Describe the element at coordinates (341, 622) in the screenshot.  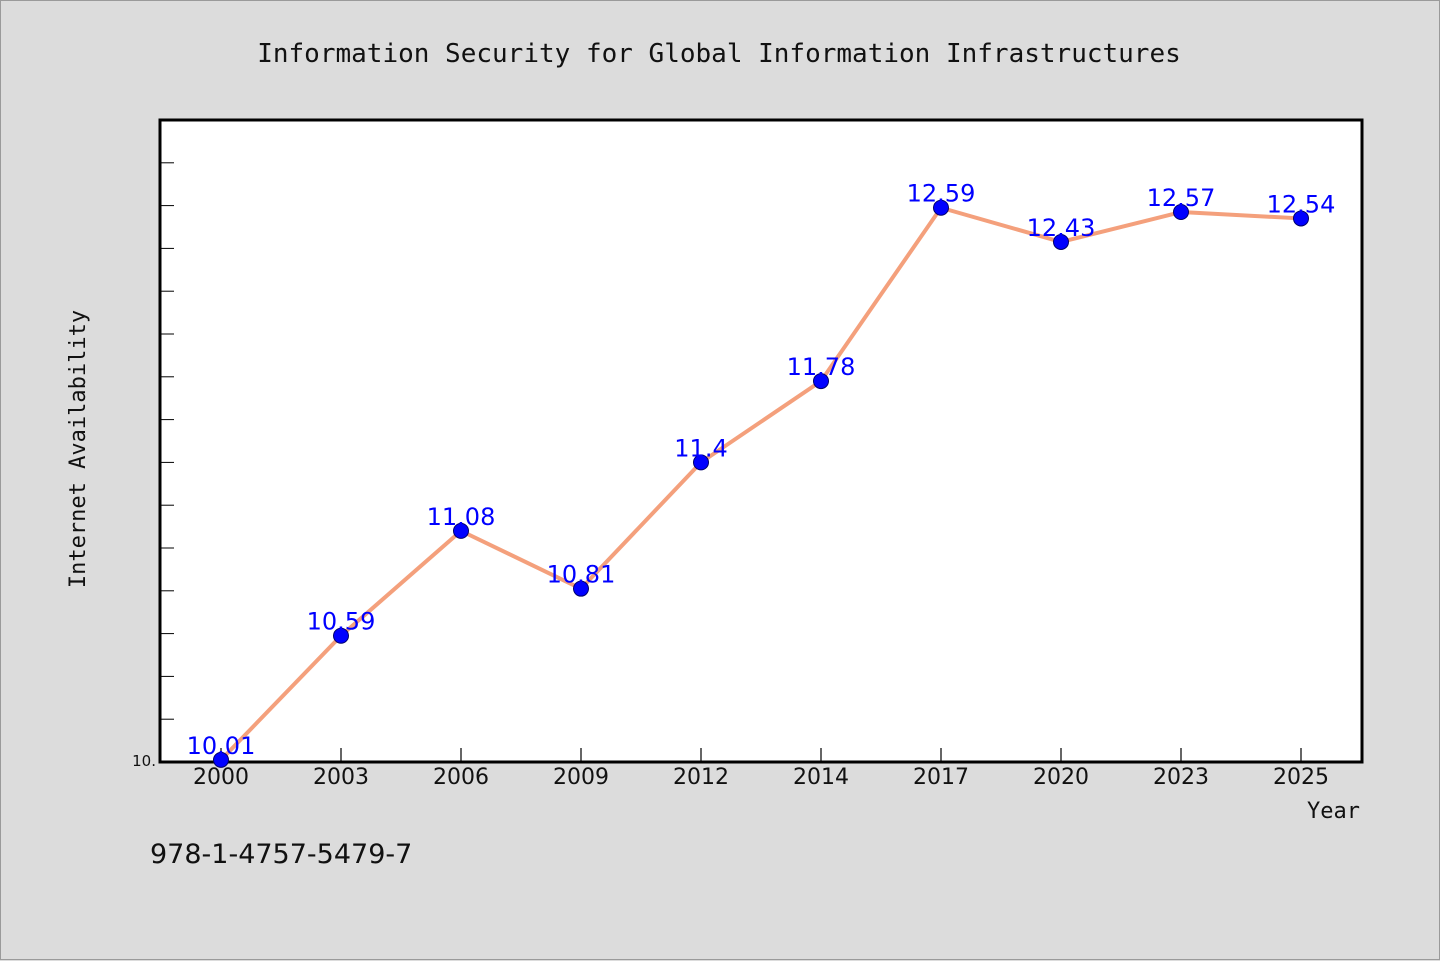
I see `data-label: 10.59` at that location.